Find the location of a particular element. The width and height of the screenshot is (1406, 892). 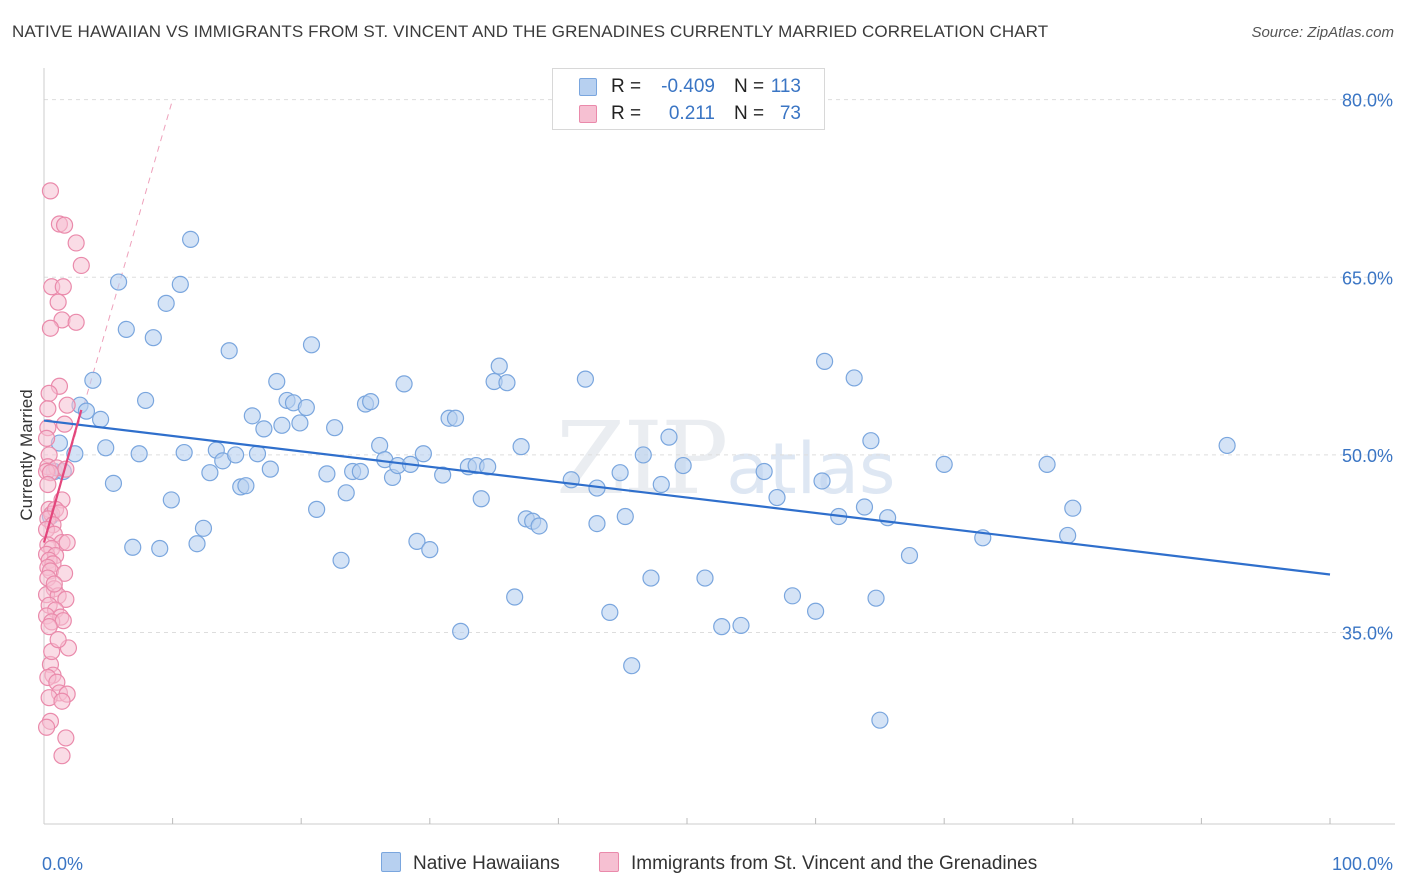

bottom-legend-swatch-blue is located at coordinates (391, 862).